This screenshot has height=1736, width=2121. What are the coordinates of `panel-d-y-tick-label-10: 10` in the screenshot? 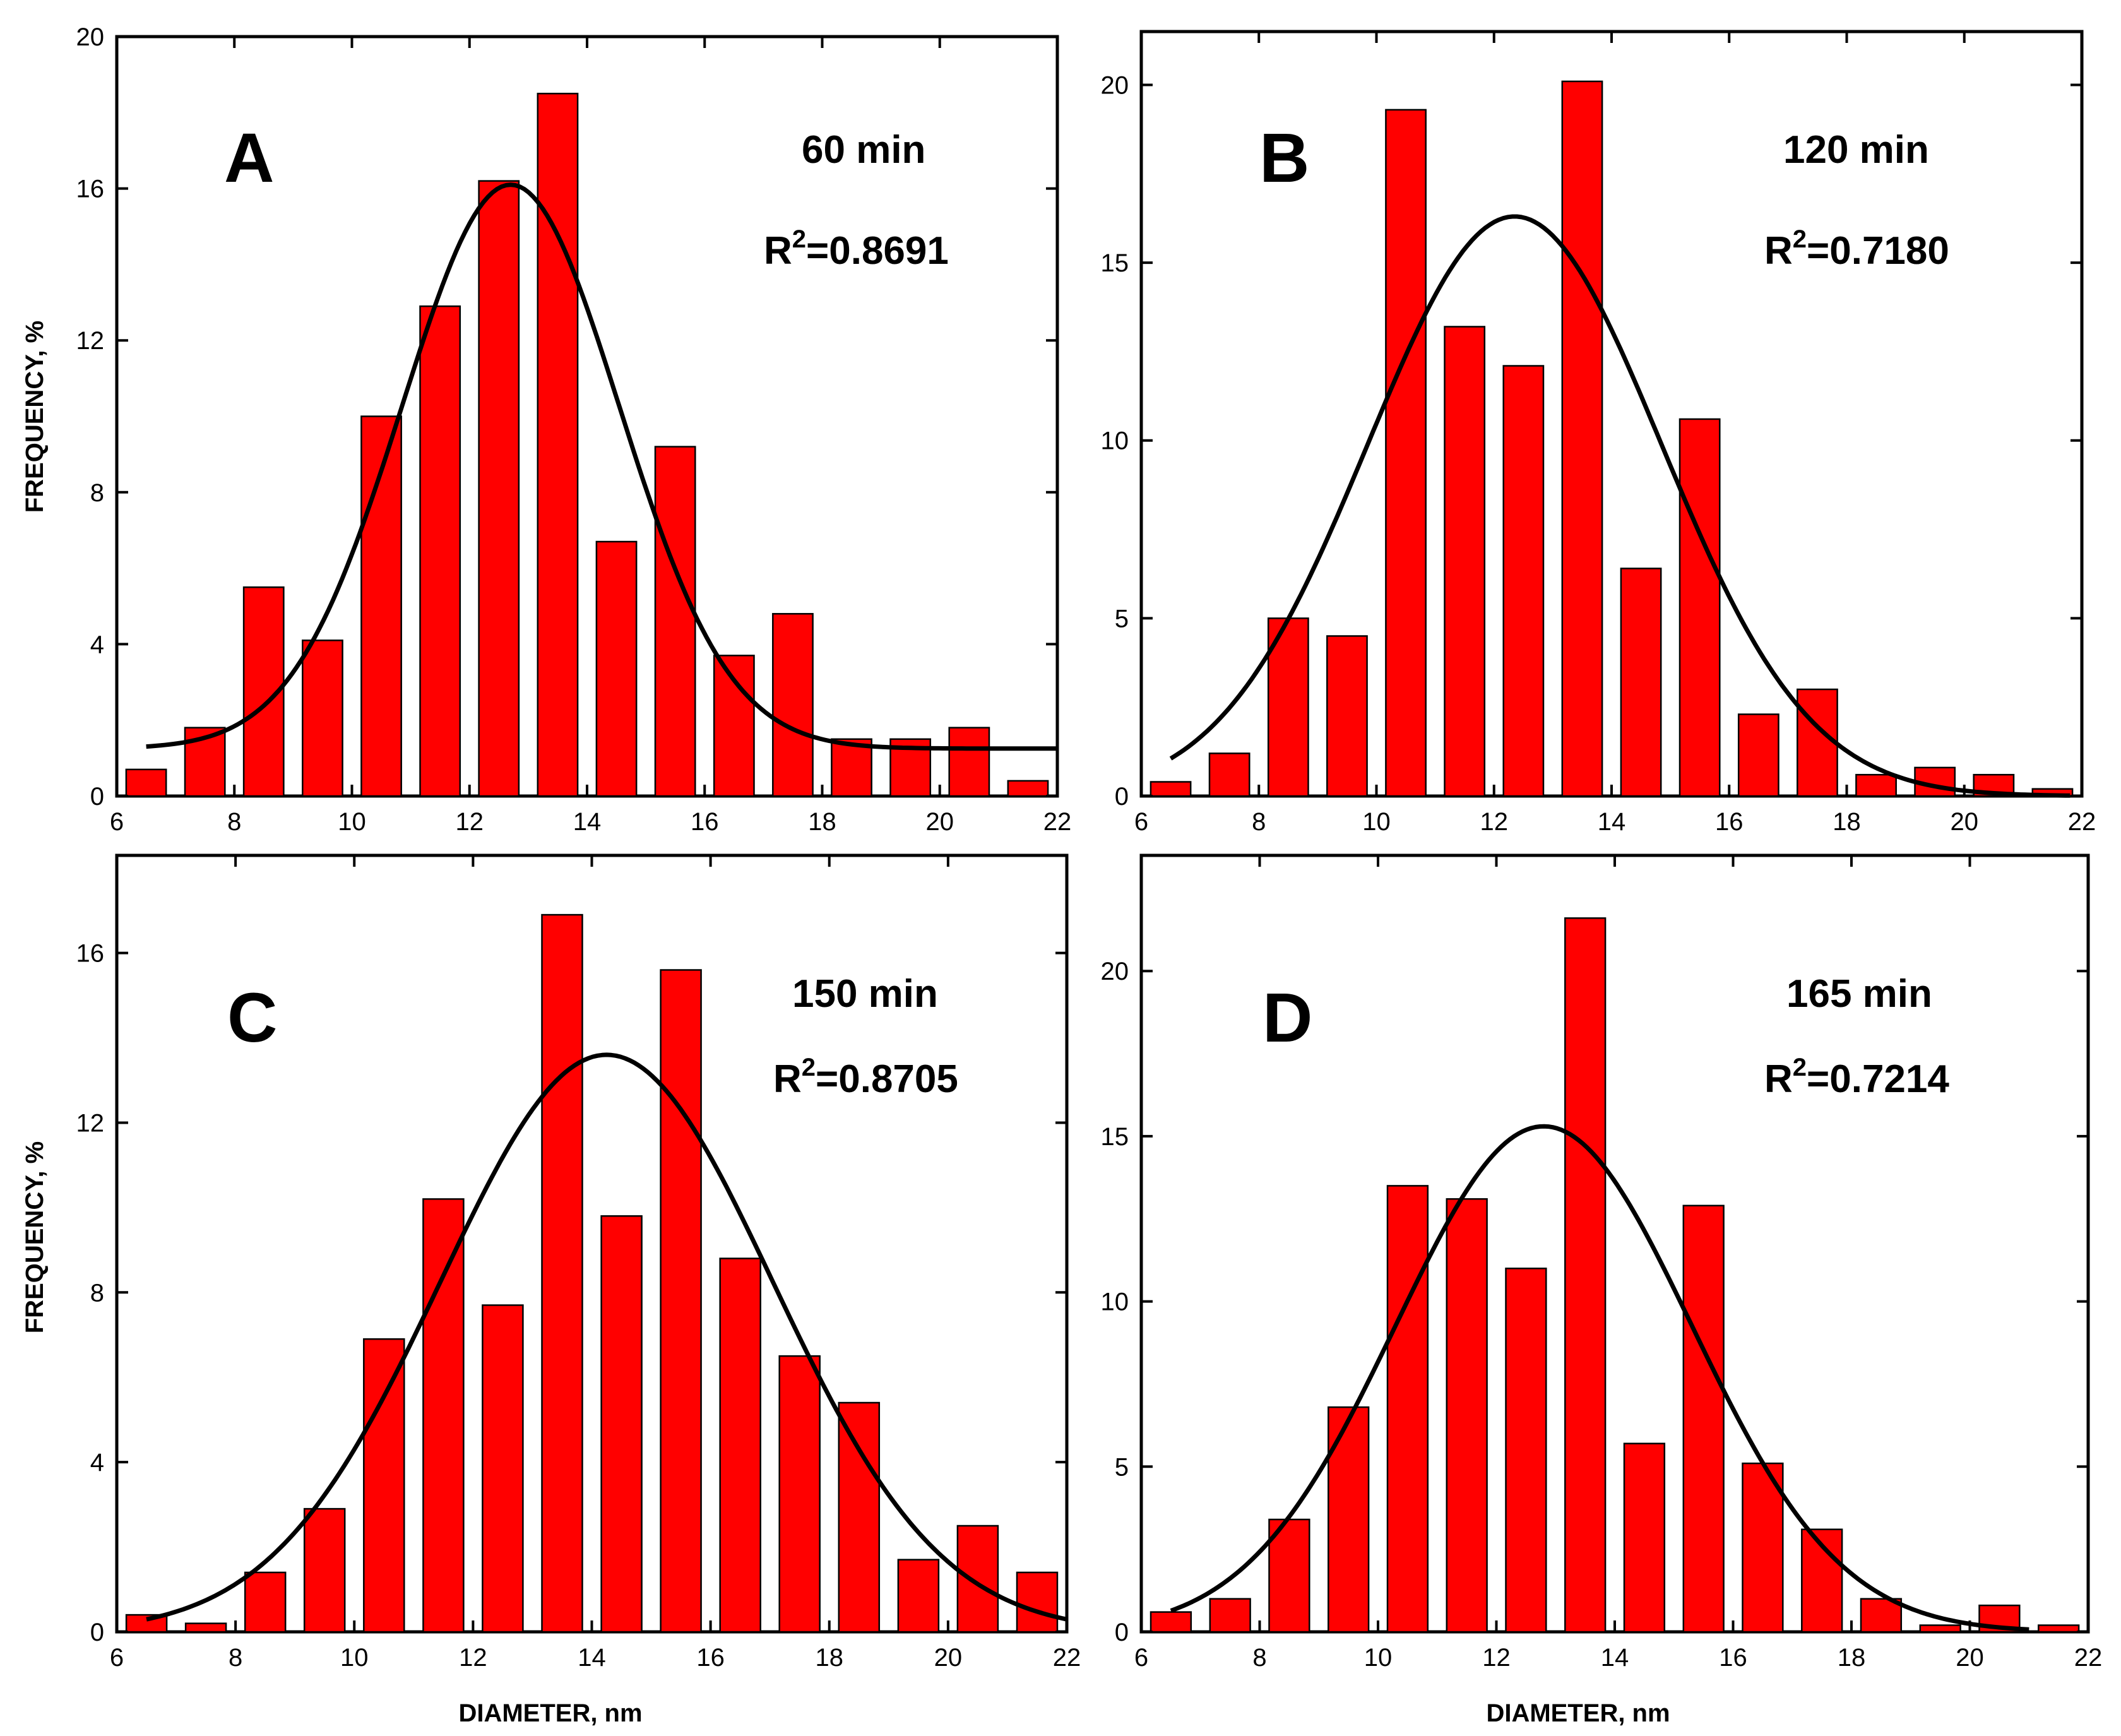 It's located at (1115, 1302).